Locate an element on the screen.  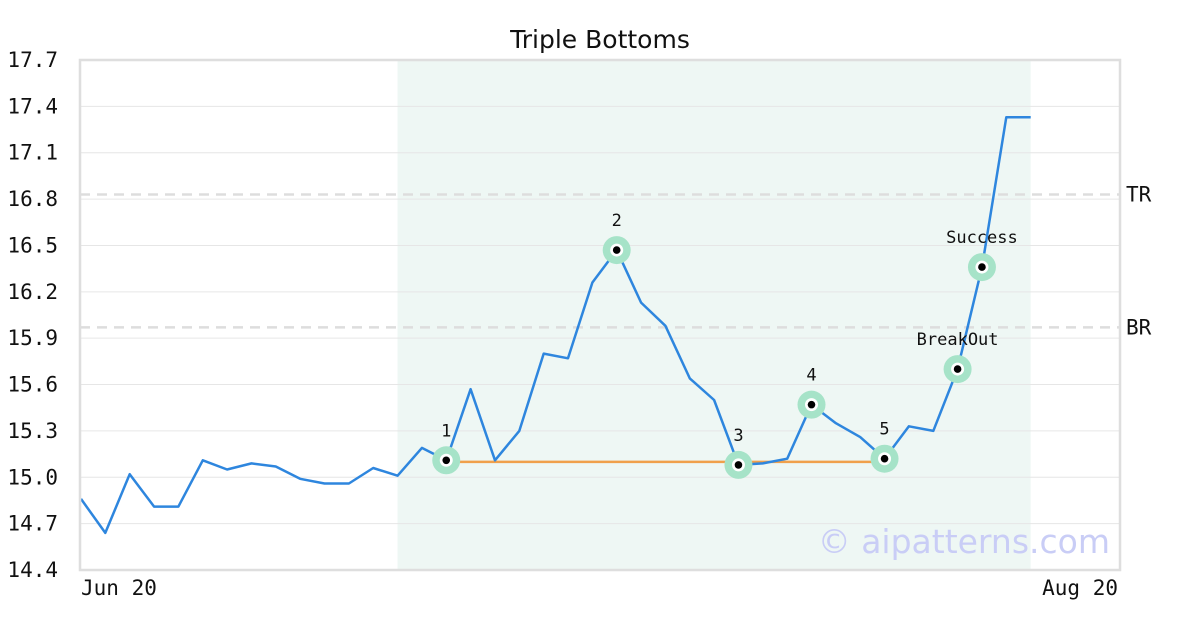
y-tick-label: 15.0 is located at coordinates (32, 477).